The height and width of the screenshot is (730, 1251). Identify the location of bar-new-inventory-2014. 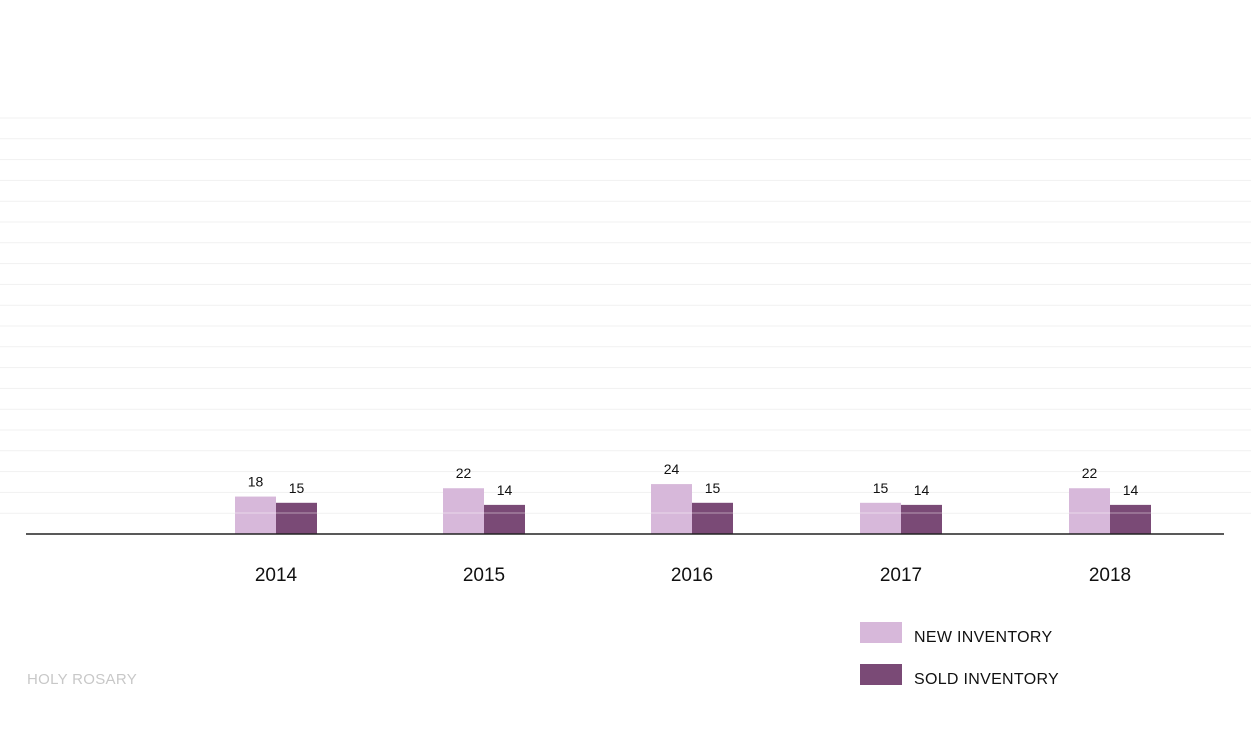
(255, 515).